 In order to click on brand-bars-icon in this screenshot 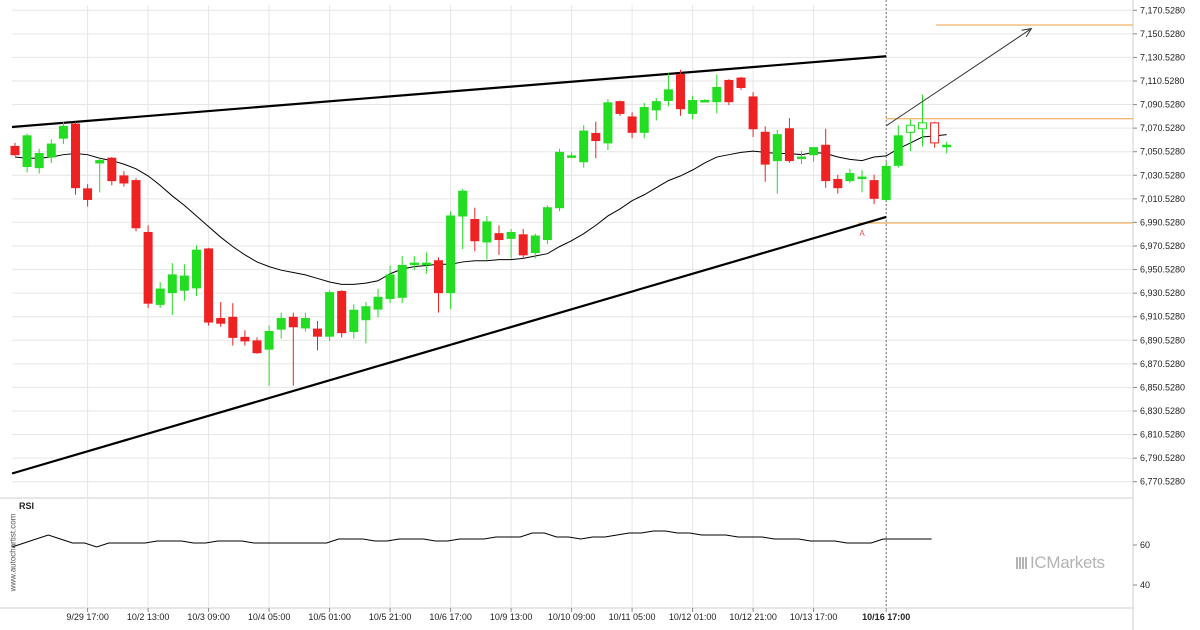, I will do `click(1022, 563)`.